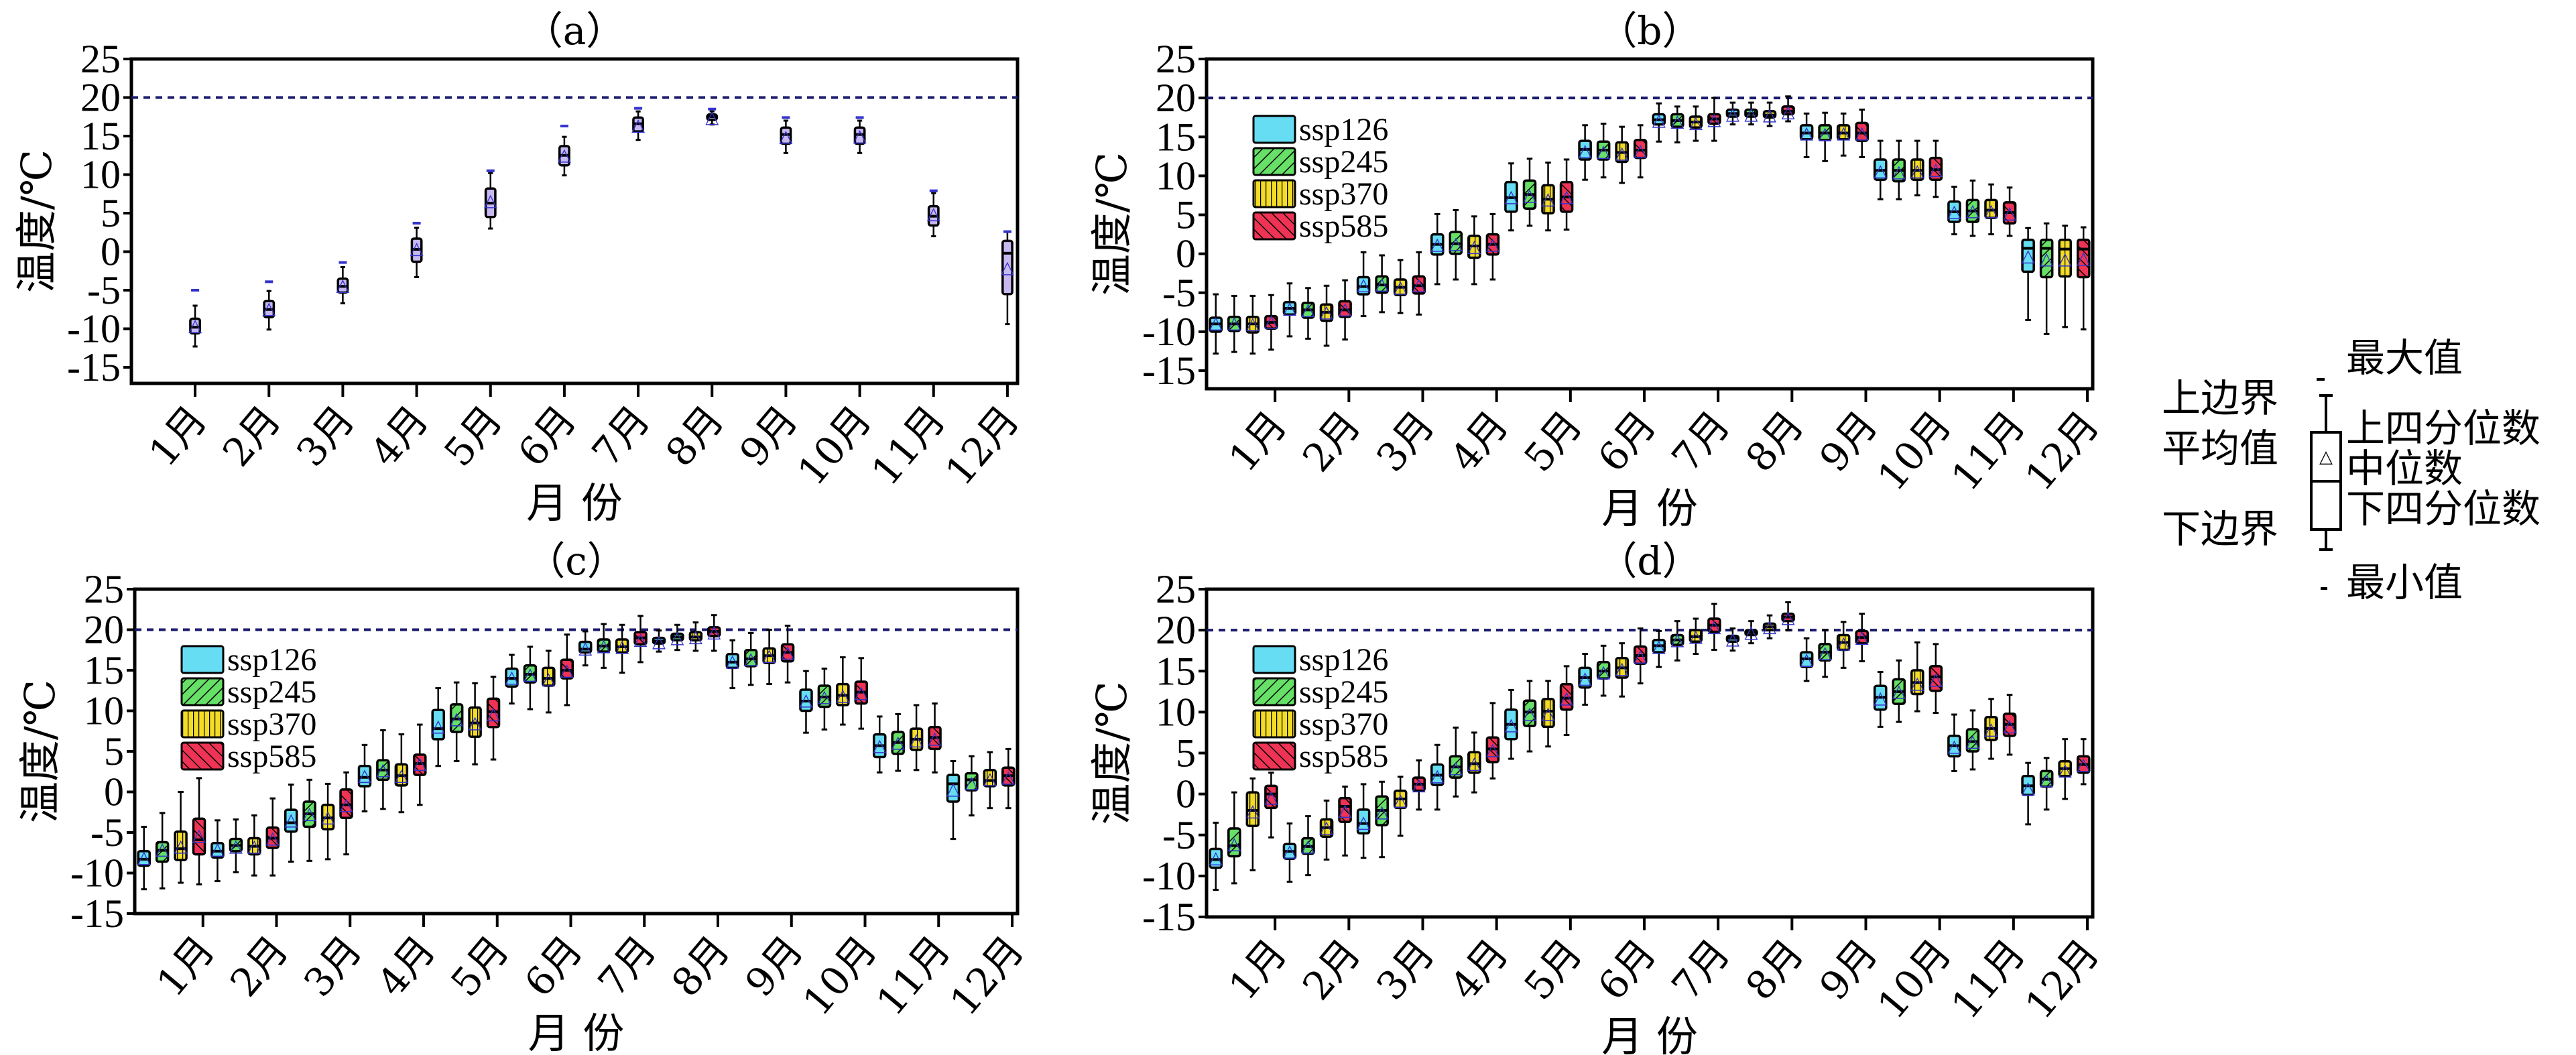  What do you see at coordinates (2404, 582) in the screenshot?
I see `label-min: 最小值` at bounding box center [2404, 582].